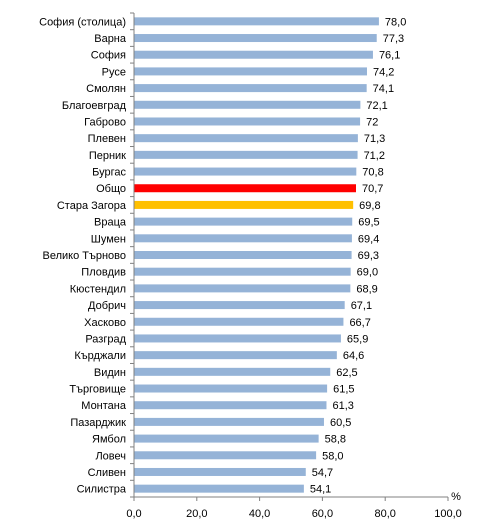  Describe the element at coordinates (368, 223) in the screenshot. I see `value-label-12: 69,5` at that location.